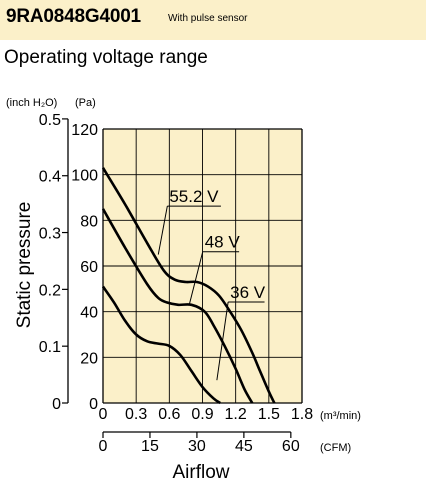  What do you see at coordinates (85, 103) in the screenshot?
I see `y-right-unit: (Pa)` at bounding box center [85, 103].